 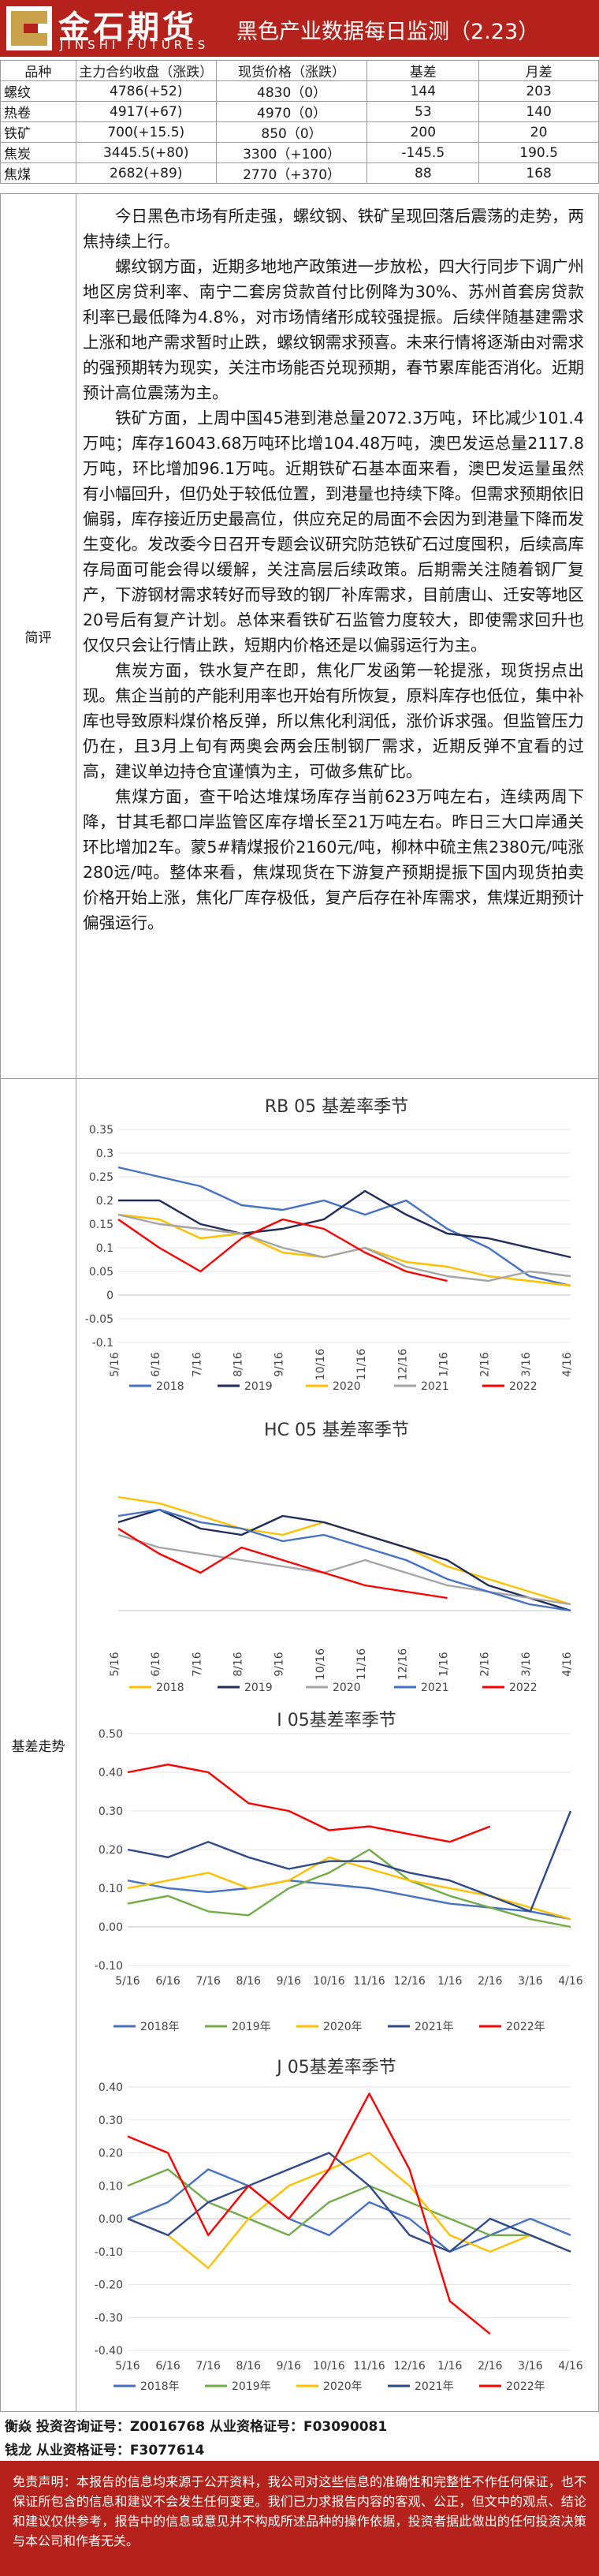 What do you see at coordinates (336, 1430) in the screenshot?
I see `chart-title: HC 05 基差率季节` at bounding box center [336, 1430].